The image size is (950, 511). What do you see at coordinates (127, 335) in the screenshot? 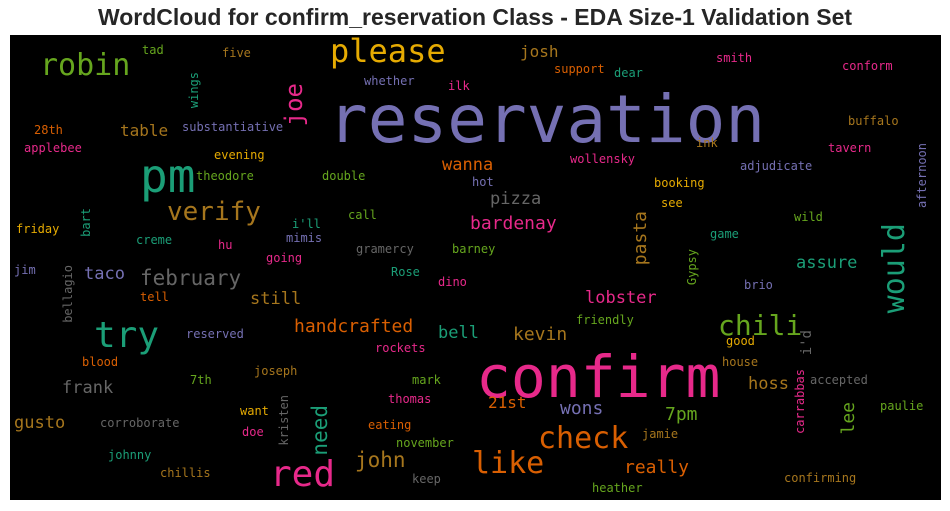
I see `word-try: try` at bounding box center [127, 335].